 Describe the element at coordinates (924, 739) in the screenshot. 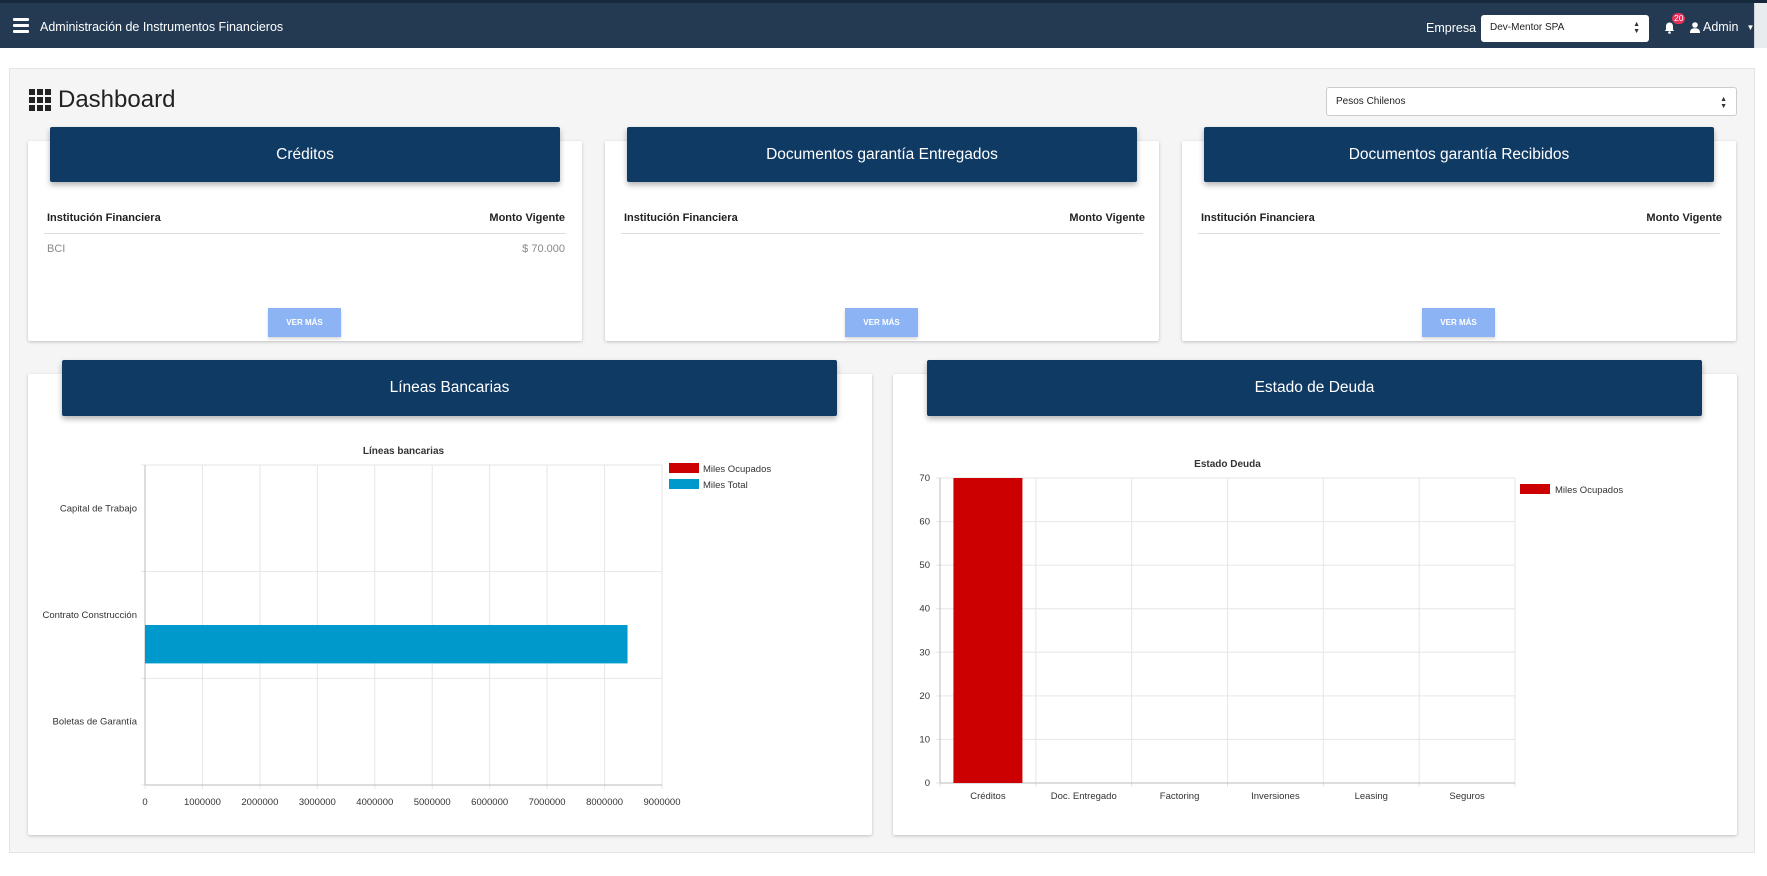

I see `y-tick-label: 10` at that location.